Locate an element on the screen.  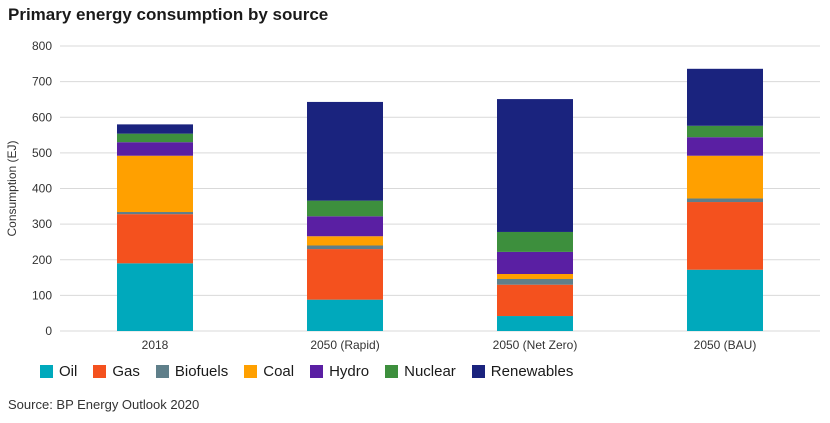
legend-item: Oil is located at coordinates (58, 371).